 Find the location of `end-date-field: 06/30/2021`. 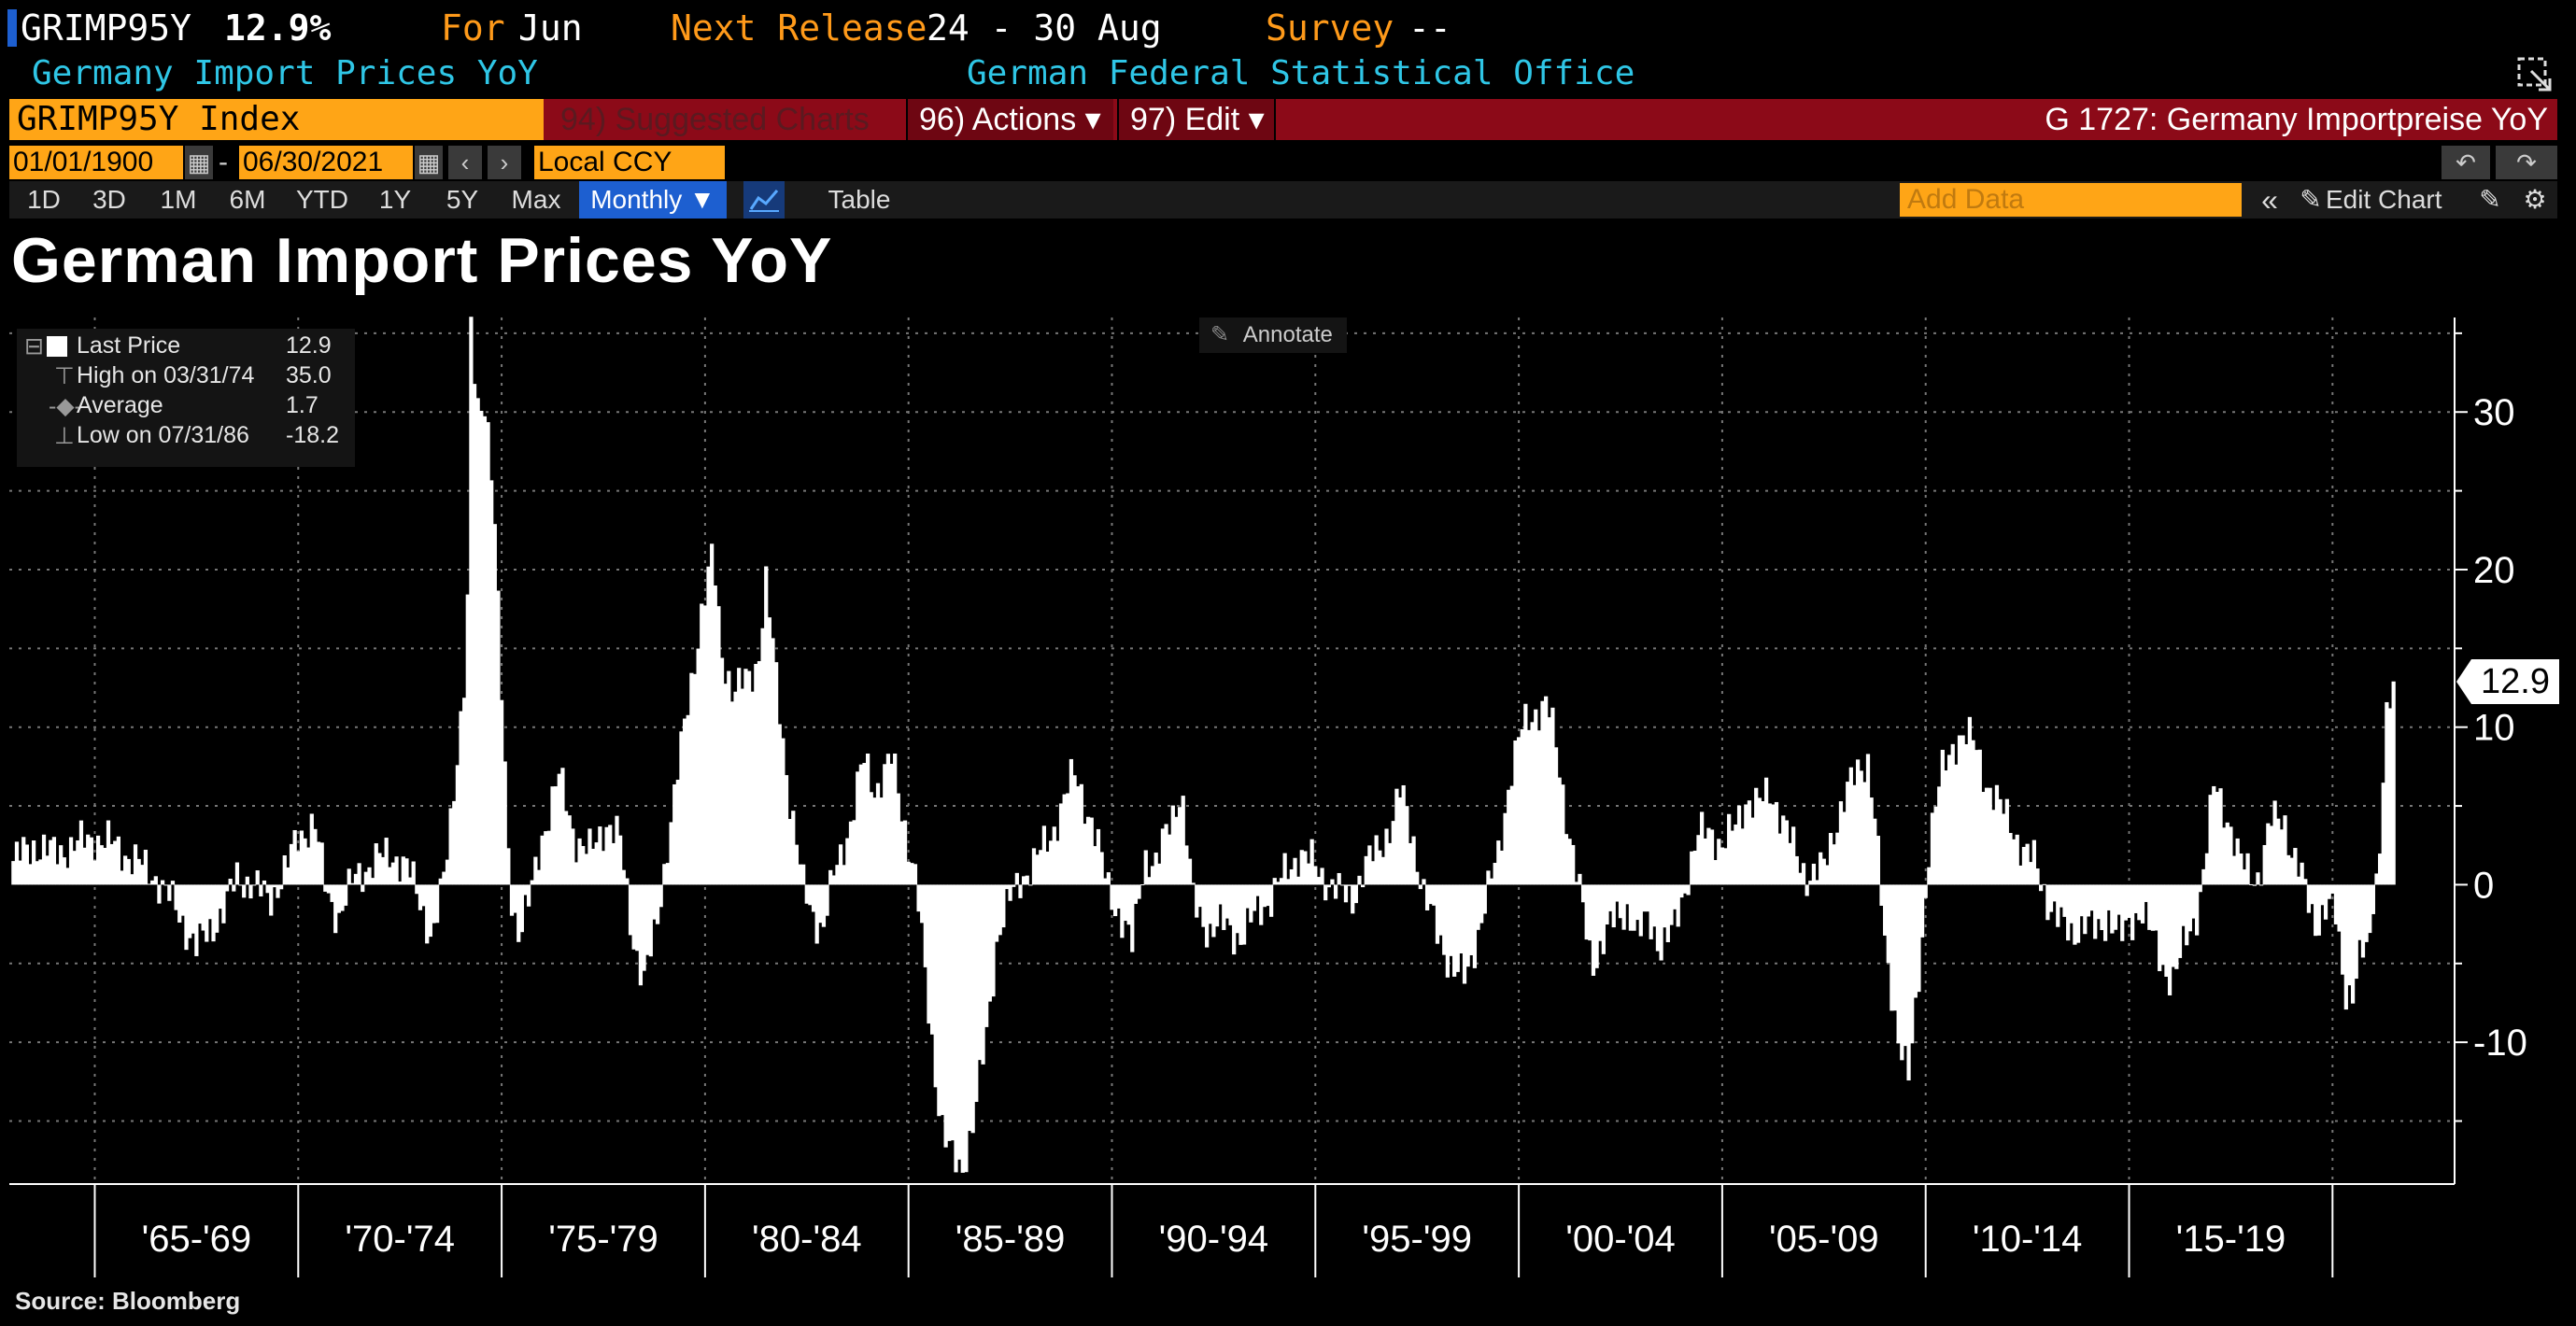

end-date-field: 06/30/2021 is located at coordinates (326, 162).